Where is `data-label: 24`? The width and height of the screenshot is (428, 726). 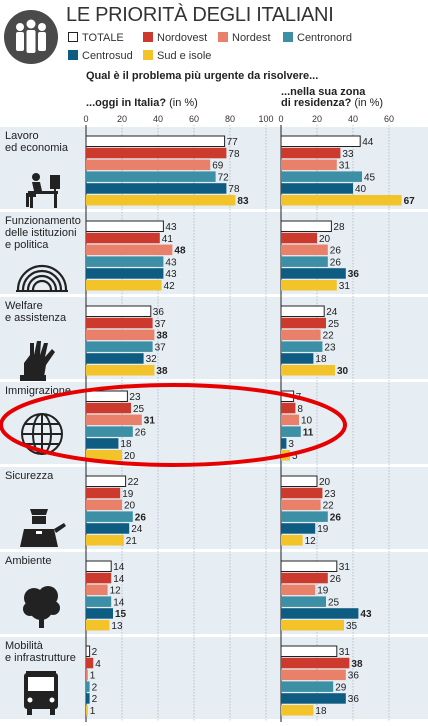 data-label: 24 is located at coordinates (332, 312).